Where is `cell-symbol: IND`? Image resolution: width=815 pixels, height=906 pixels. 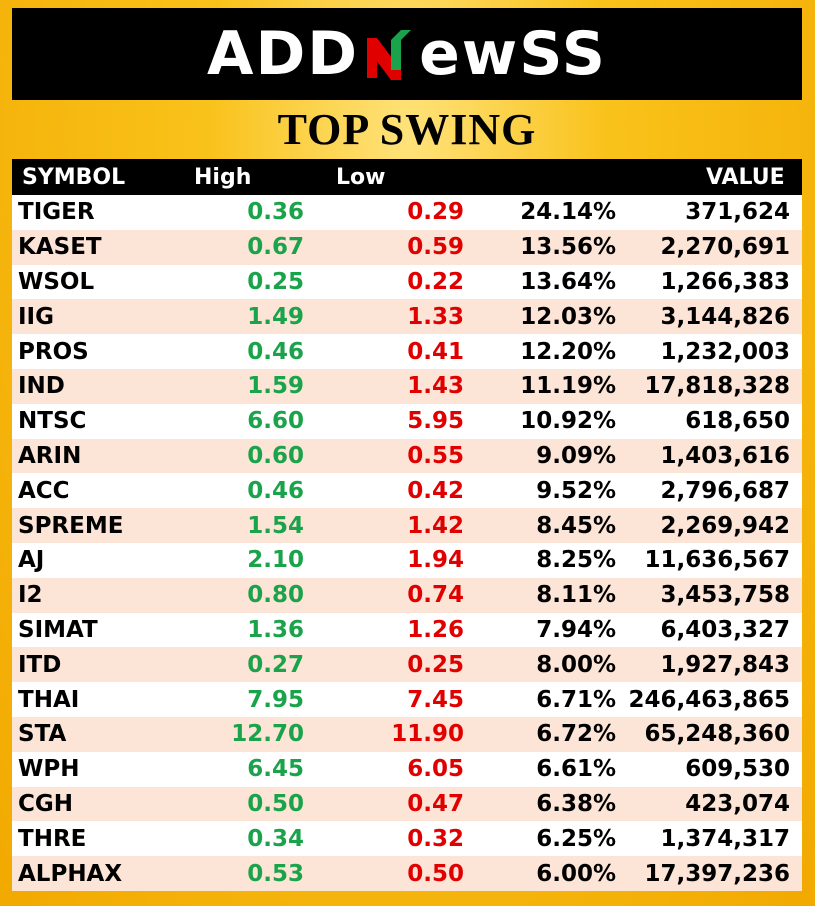 cell-symbol: IND is located at coordinates (92, 386).